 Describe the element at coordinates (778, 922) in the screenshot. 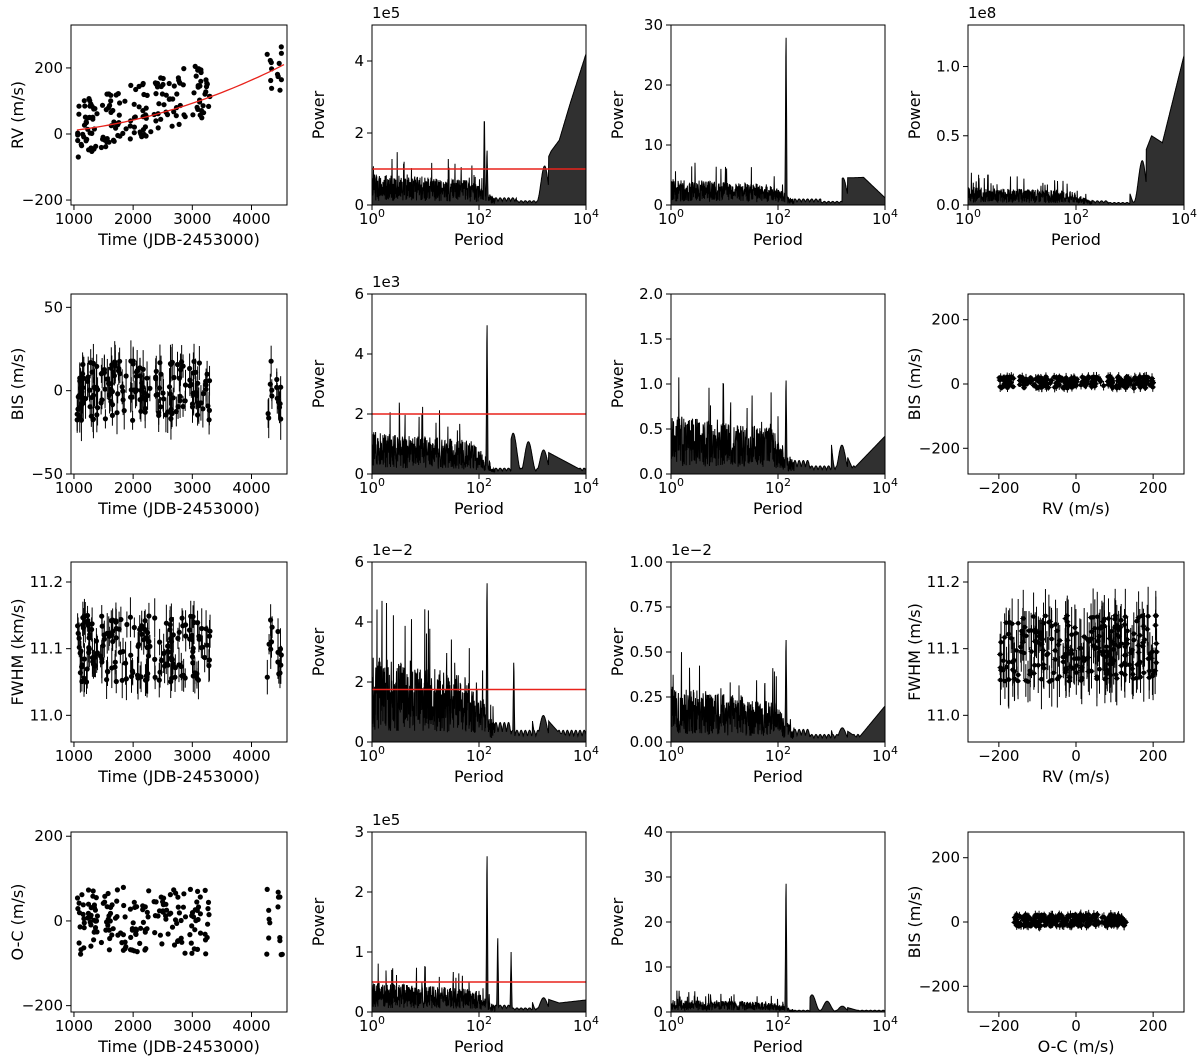

I see `axes-frame` at that location.